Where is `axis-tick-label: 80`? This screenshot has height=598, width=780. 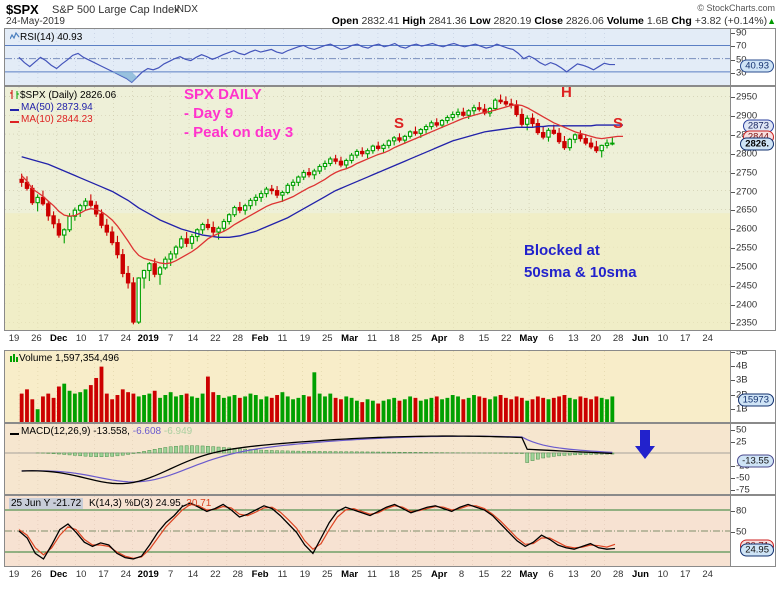 axis-tick-label: 80 is located at coordinates (741, 511).